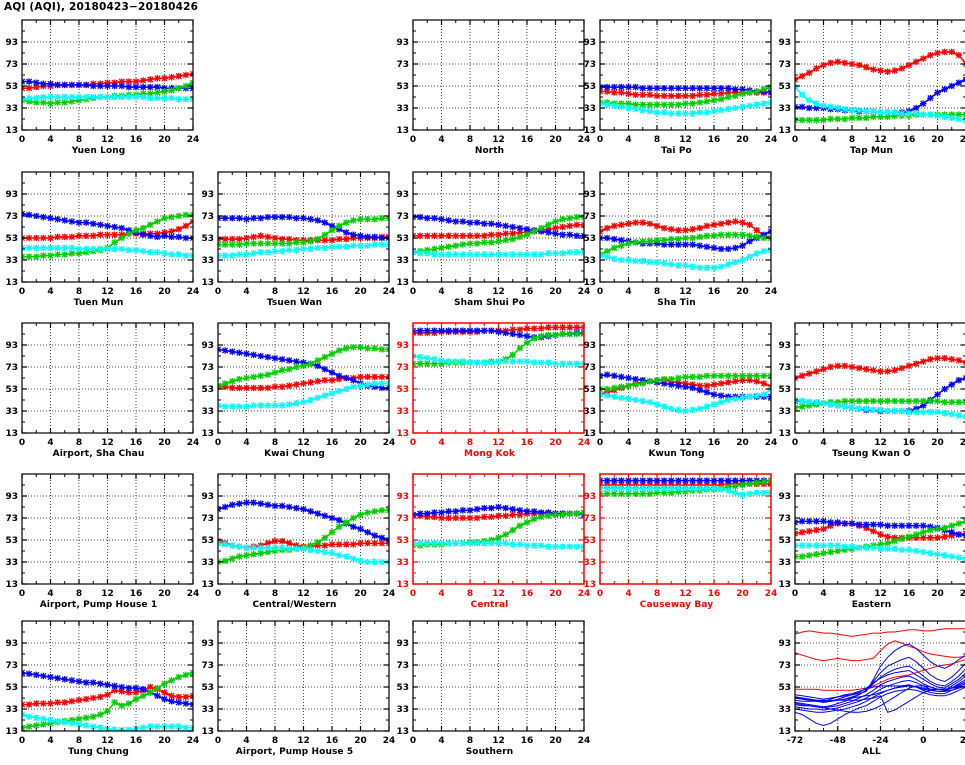  What do you see at coordinates (98, 303) in the screenshot?
I see `panel-title: Tuen Mun` at bounding box center [98, 303].